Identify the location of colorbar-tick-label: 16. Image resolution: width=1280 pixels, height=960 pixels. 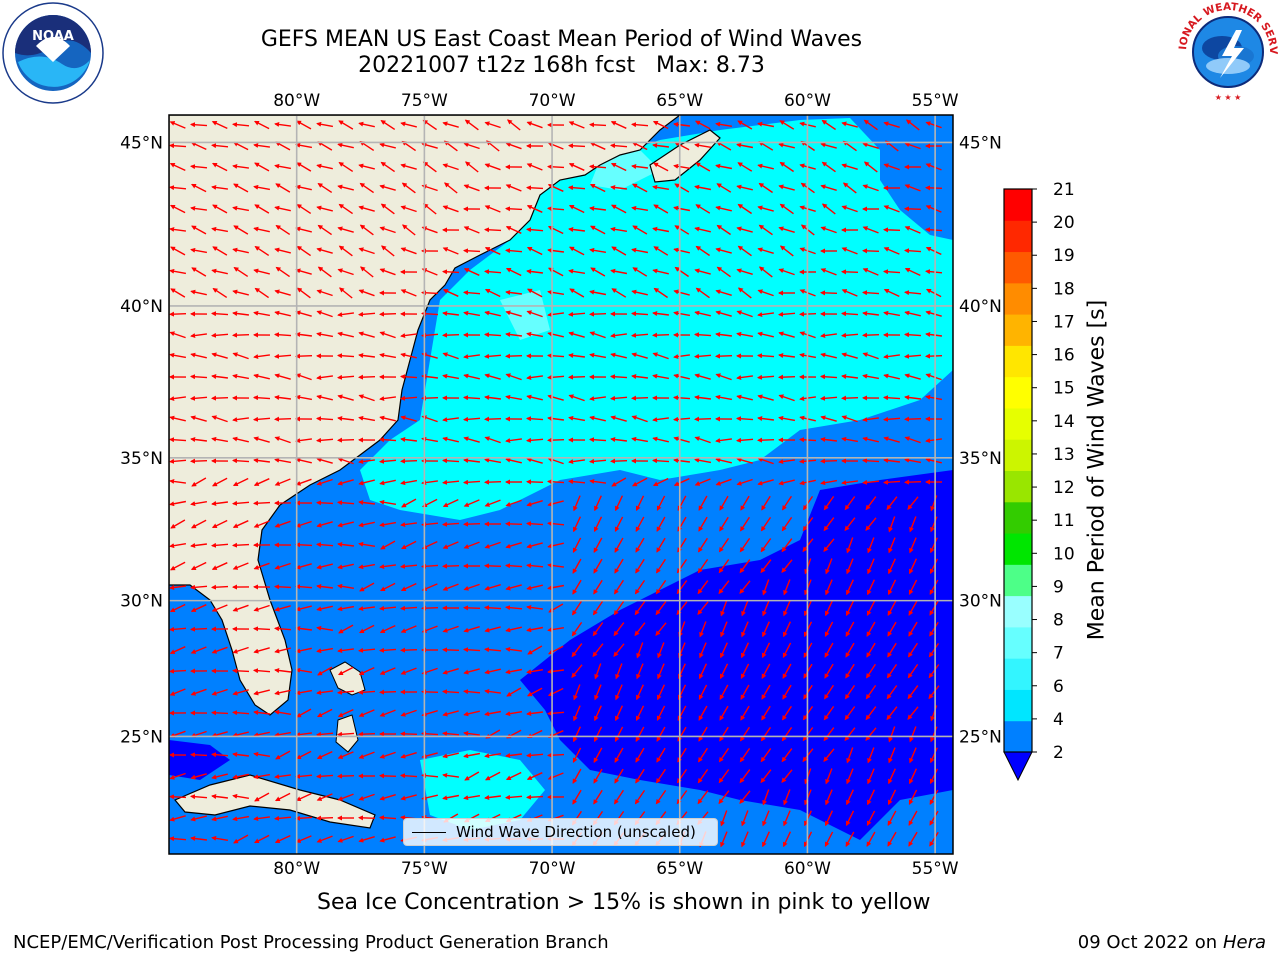
(1064, 356).